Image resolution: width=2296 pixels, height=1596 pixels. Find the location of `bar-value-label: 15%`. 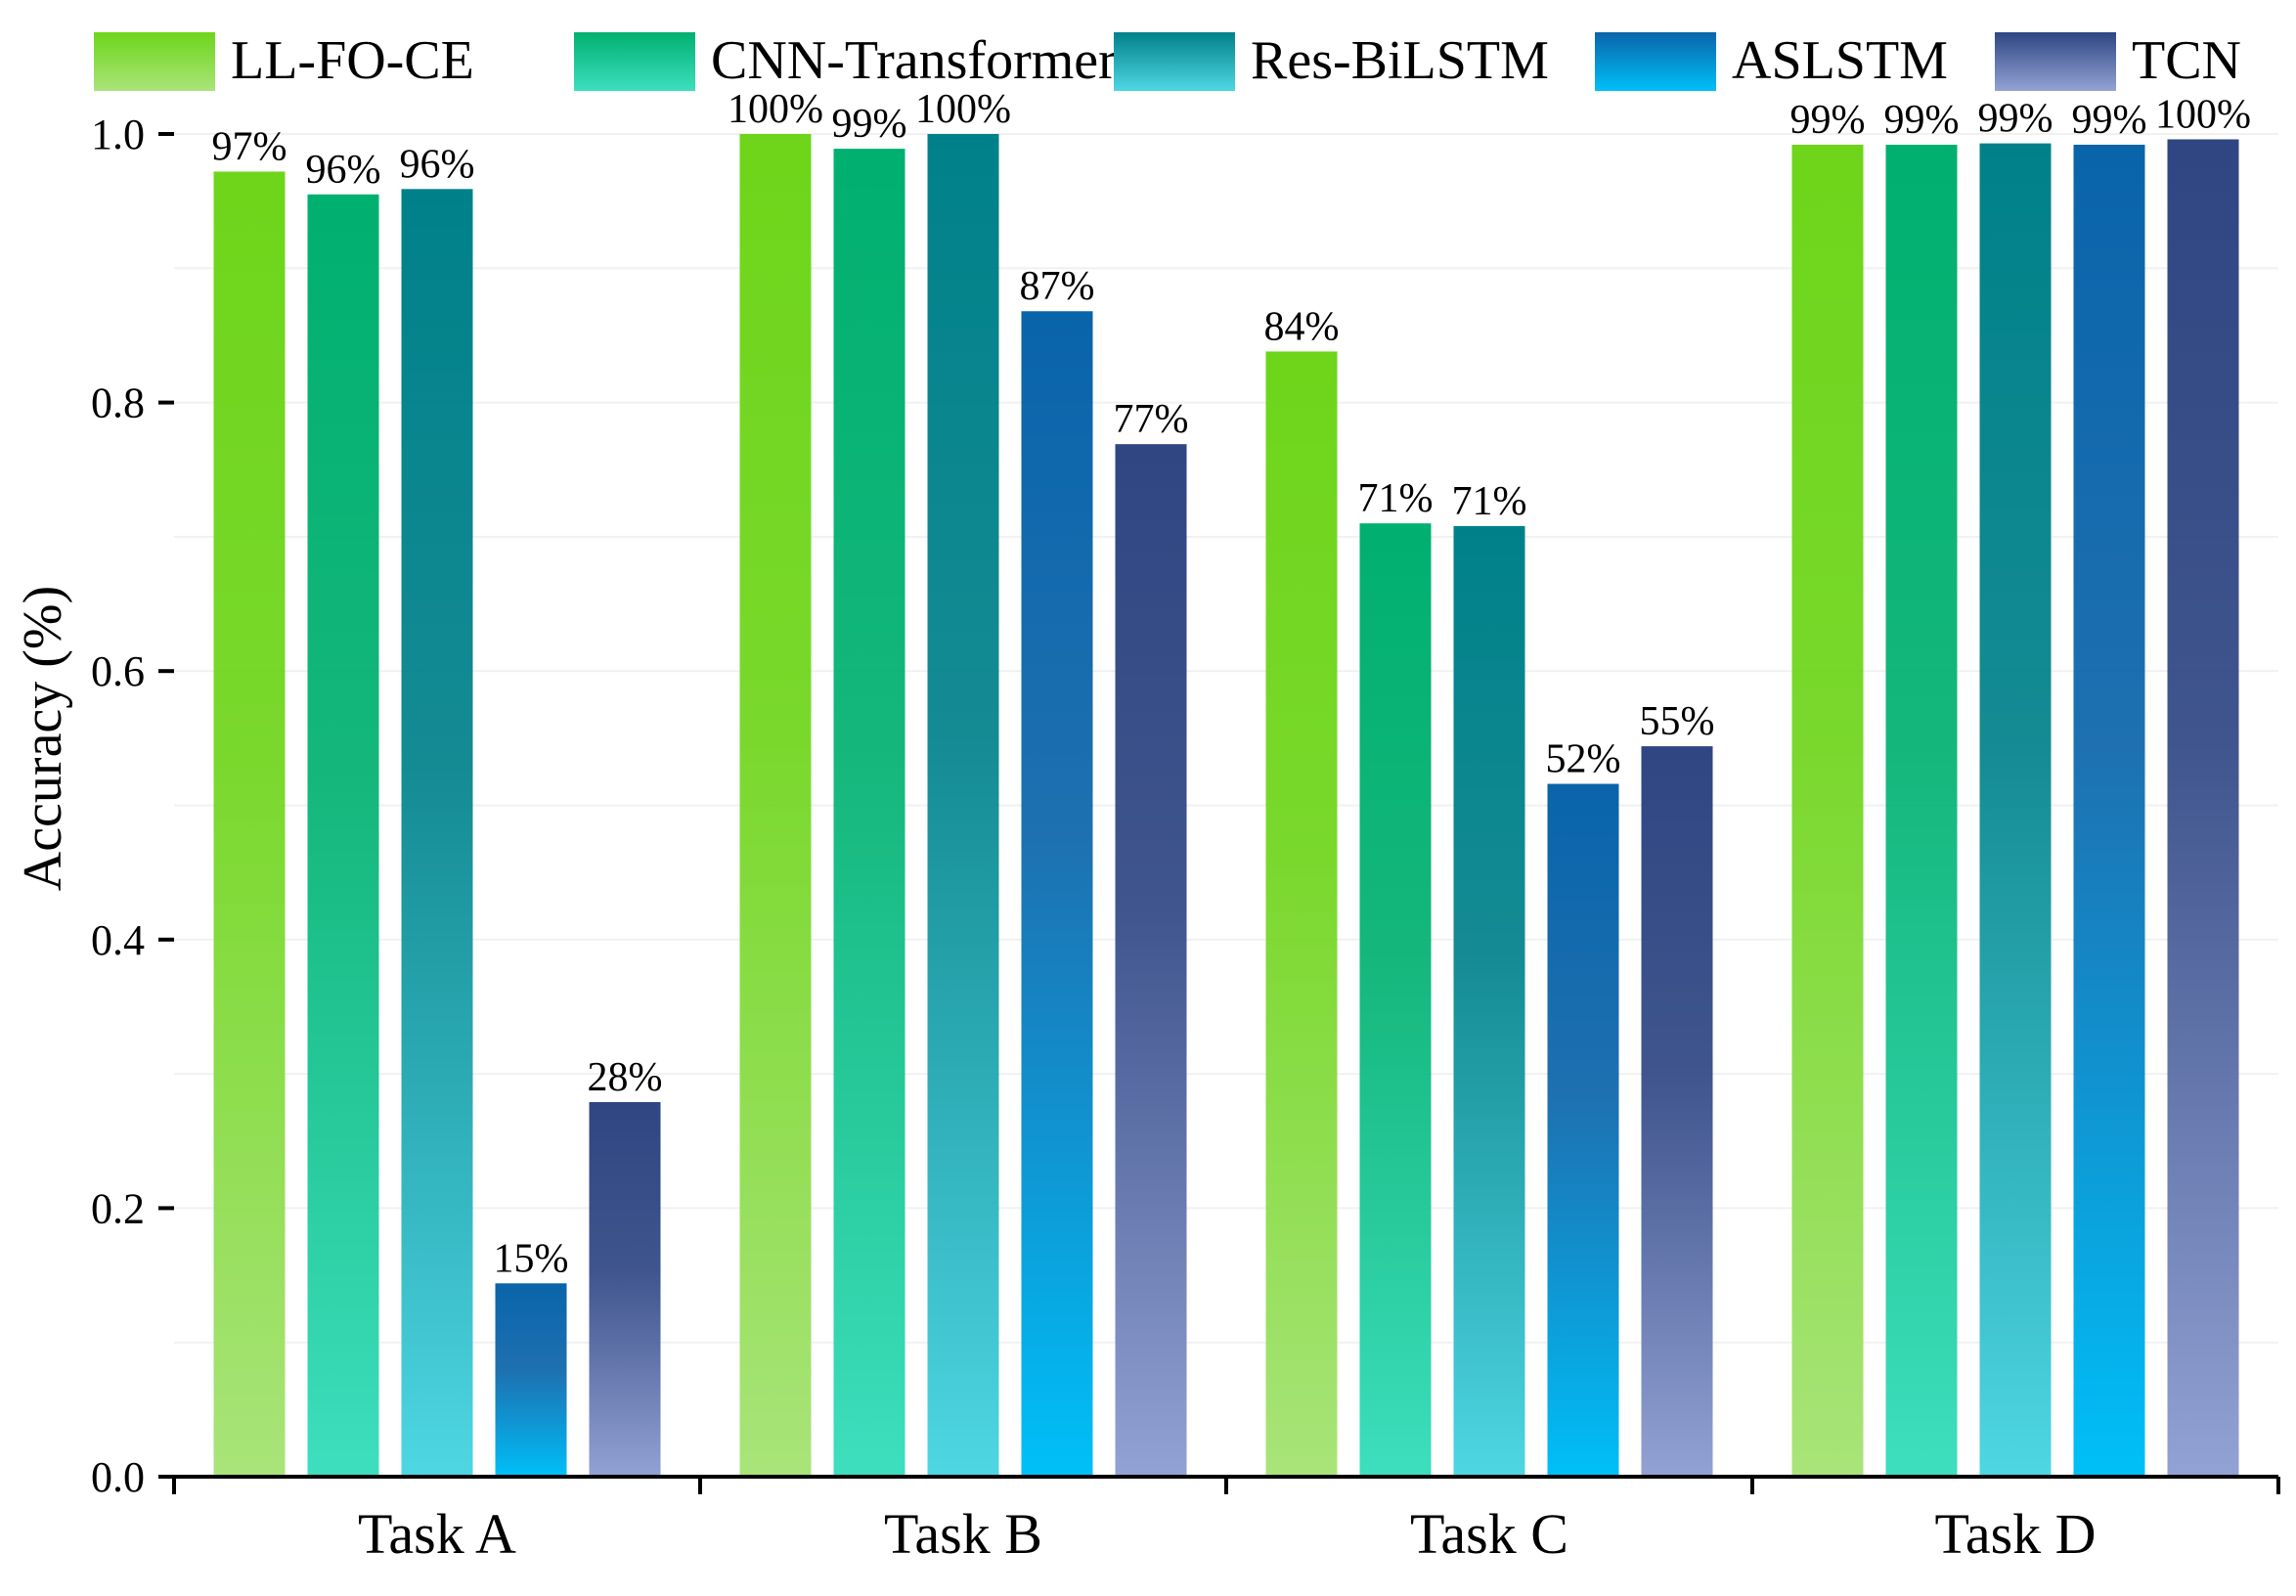

bar-value-label: 15% is located at coordinates (531, 1258).